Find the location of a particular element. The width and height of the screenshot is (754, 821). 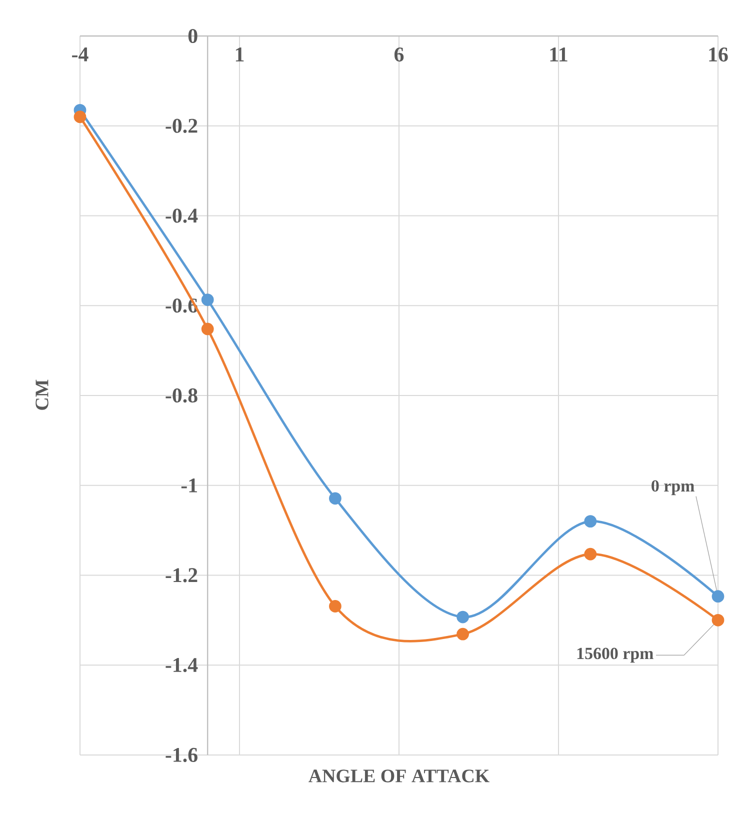

y-tick-label: -1.6 is located at coordinates (182, 755).